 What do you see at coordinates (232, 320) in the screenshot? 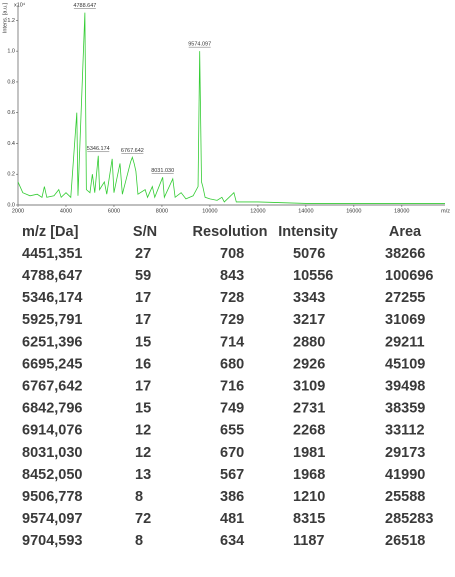
I see `table-cell: 729` at bounding box center [232, 320].